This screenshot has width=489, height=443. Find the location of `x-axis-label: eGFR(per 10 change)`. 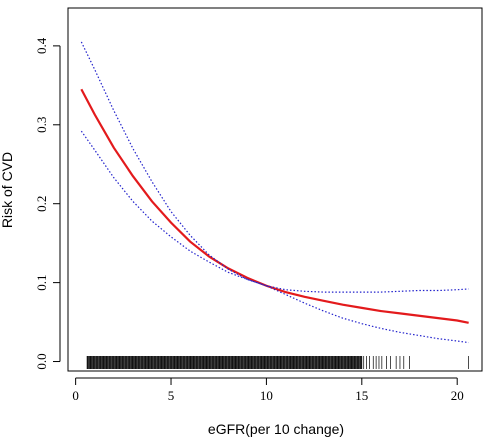

x-axis-label: eGFR(per 10 change) is located at coordinates (276, 429).